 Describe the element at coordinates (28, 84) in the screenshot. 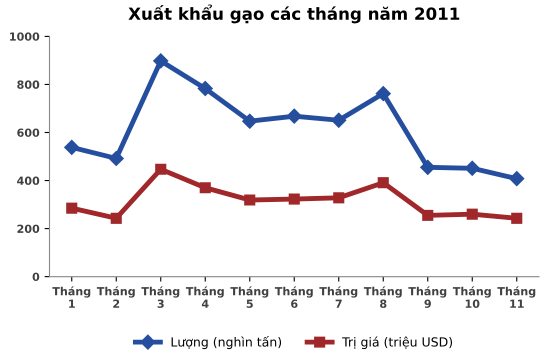

I see `y-tick-label: 800` at that location.